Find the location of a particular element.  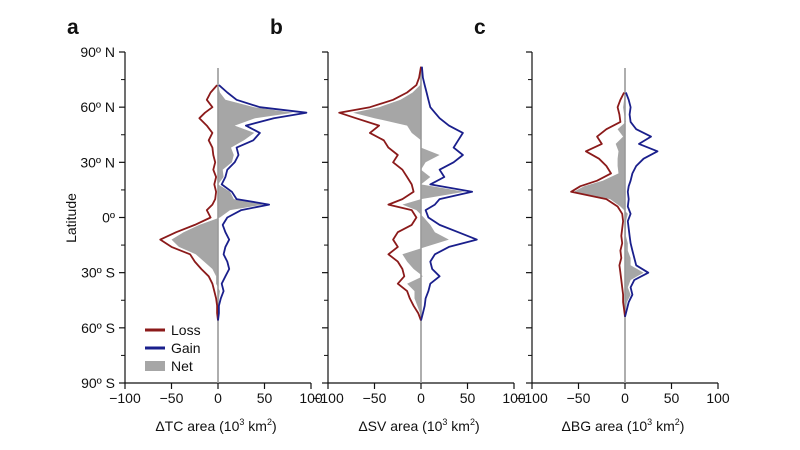

net-area-b is located at coordinates (409, 193).